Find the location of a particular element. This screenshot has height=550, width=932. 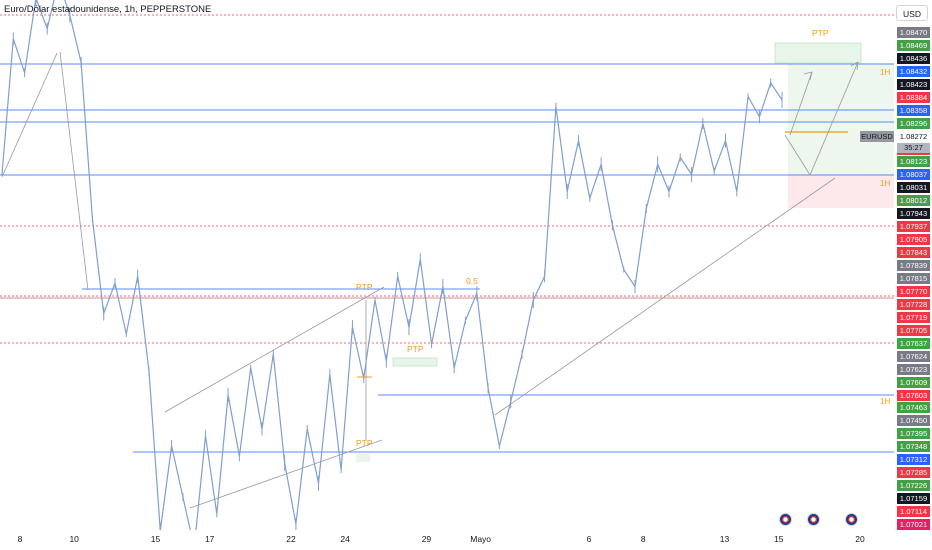

date-label: 20 is located at coordinates (860, 539).